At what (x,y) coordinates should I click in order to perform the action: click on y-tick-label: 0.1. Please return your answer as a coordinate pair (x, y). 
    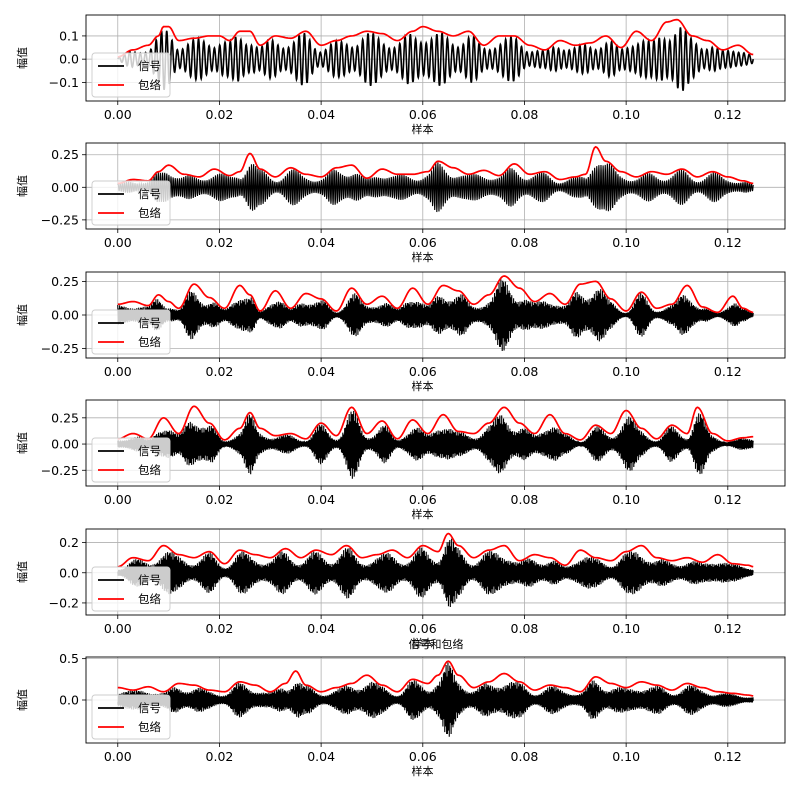
    Looking at the image, I should click on (69, 35).